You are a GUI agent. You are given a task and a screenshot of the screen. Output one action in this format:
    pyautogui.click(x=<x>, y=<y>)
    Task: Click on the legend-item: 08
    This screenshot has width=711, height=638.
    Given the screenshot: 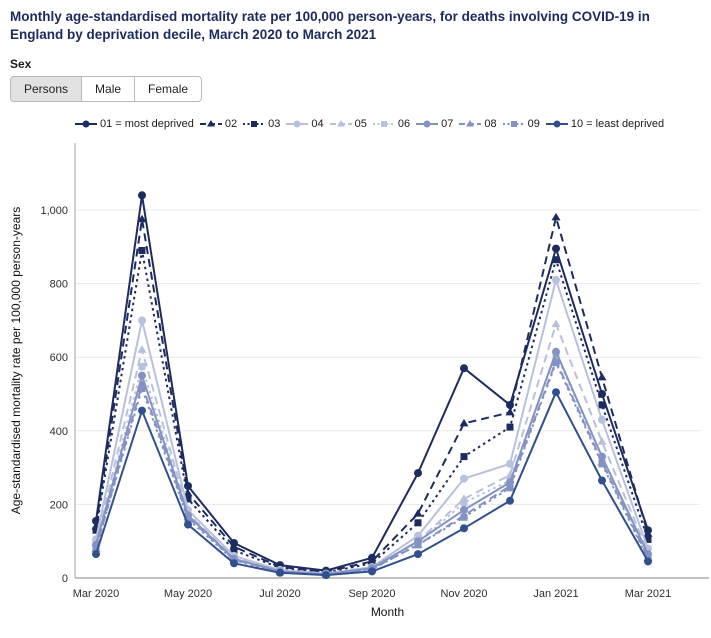 What is the action you would take?
    pyautogui.click(x=478, y=123)
    